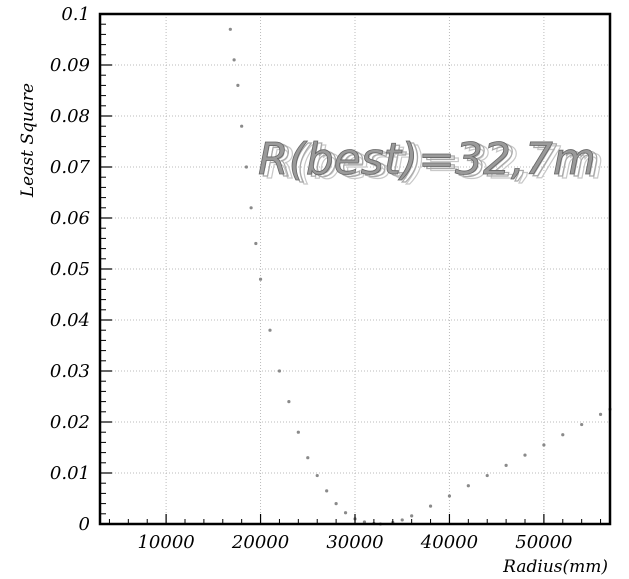 The width and height of the screenshot is (629, 579). What do you see at coordinates (70, 320) in the screenshot?
I see `y-tick-label: 0.04` at bounding box center [70, 320].